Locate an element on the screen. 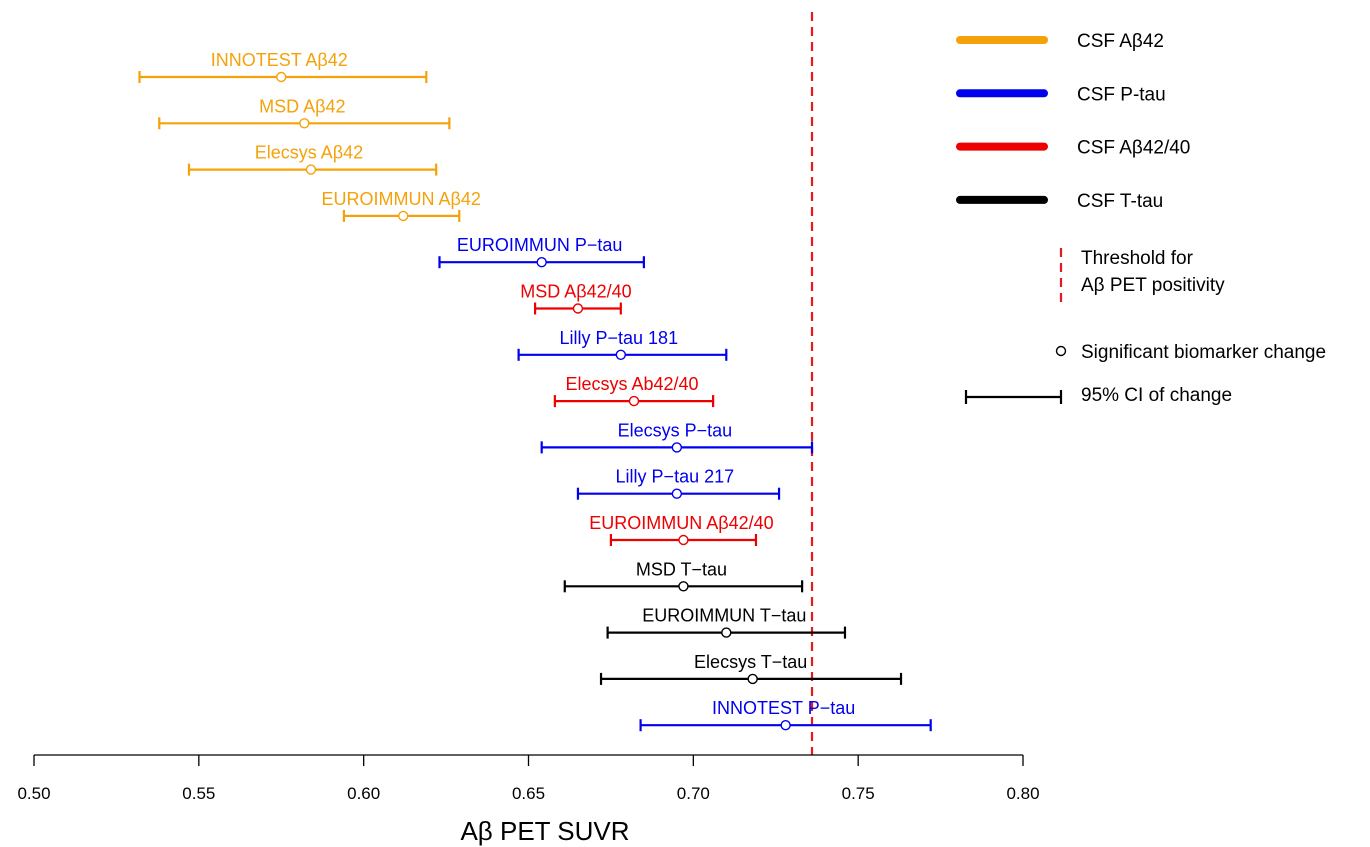  legend-label: CSF P-tau is located at coordinates (1121, 94).